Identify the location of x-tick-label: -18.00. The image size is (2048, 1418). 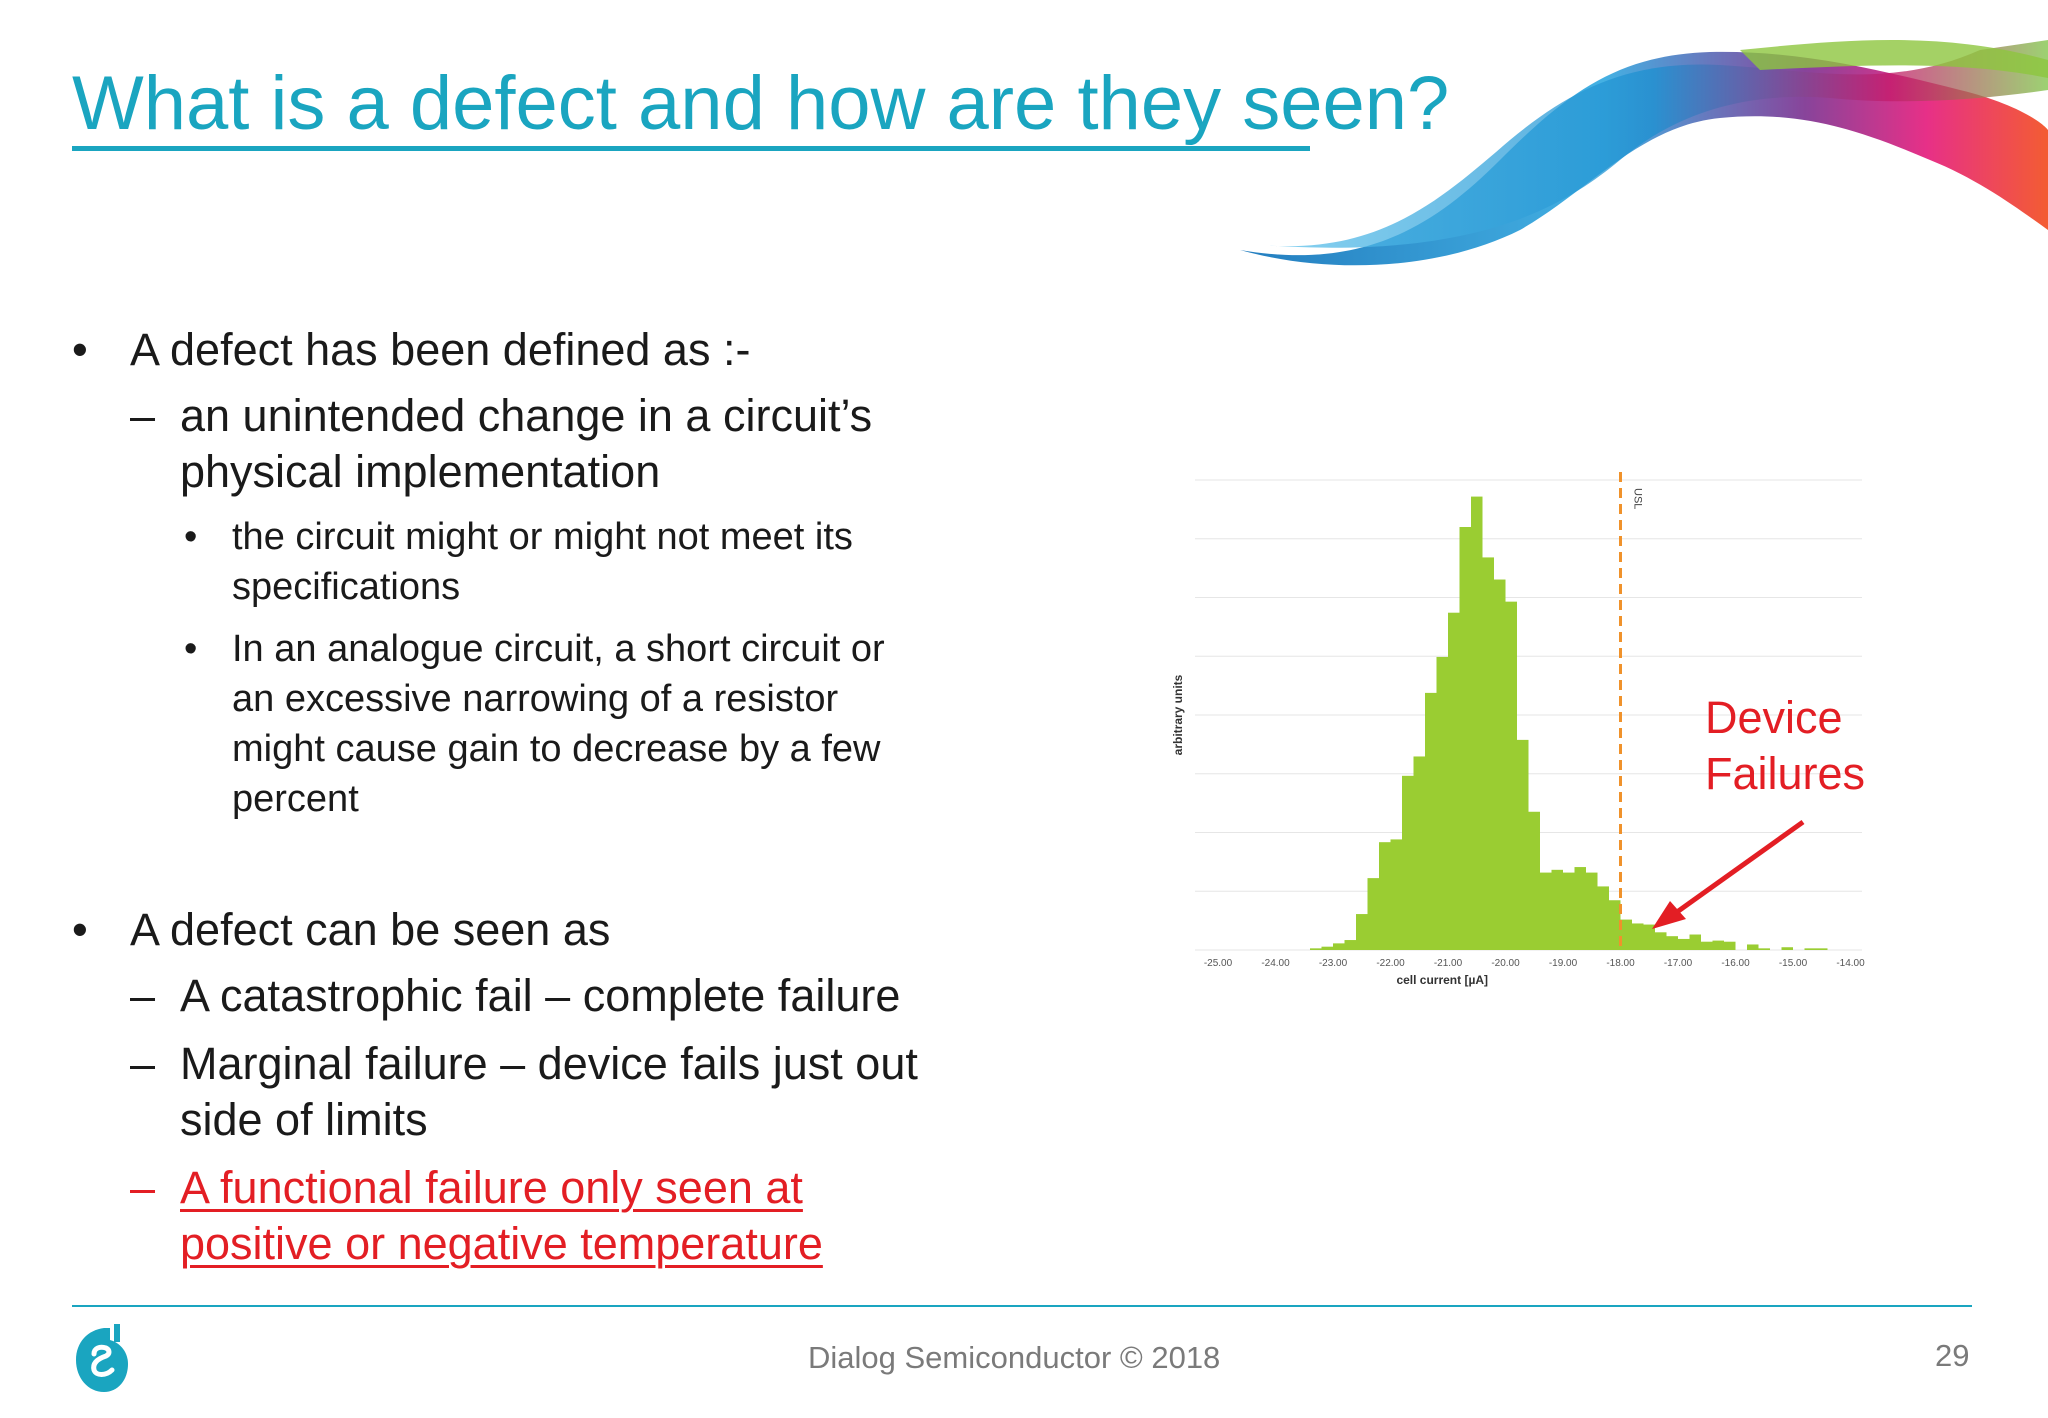
(1620, 963).